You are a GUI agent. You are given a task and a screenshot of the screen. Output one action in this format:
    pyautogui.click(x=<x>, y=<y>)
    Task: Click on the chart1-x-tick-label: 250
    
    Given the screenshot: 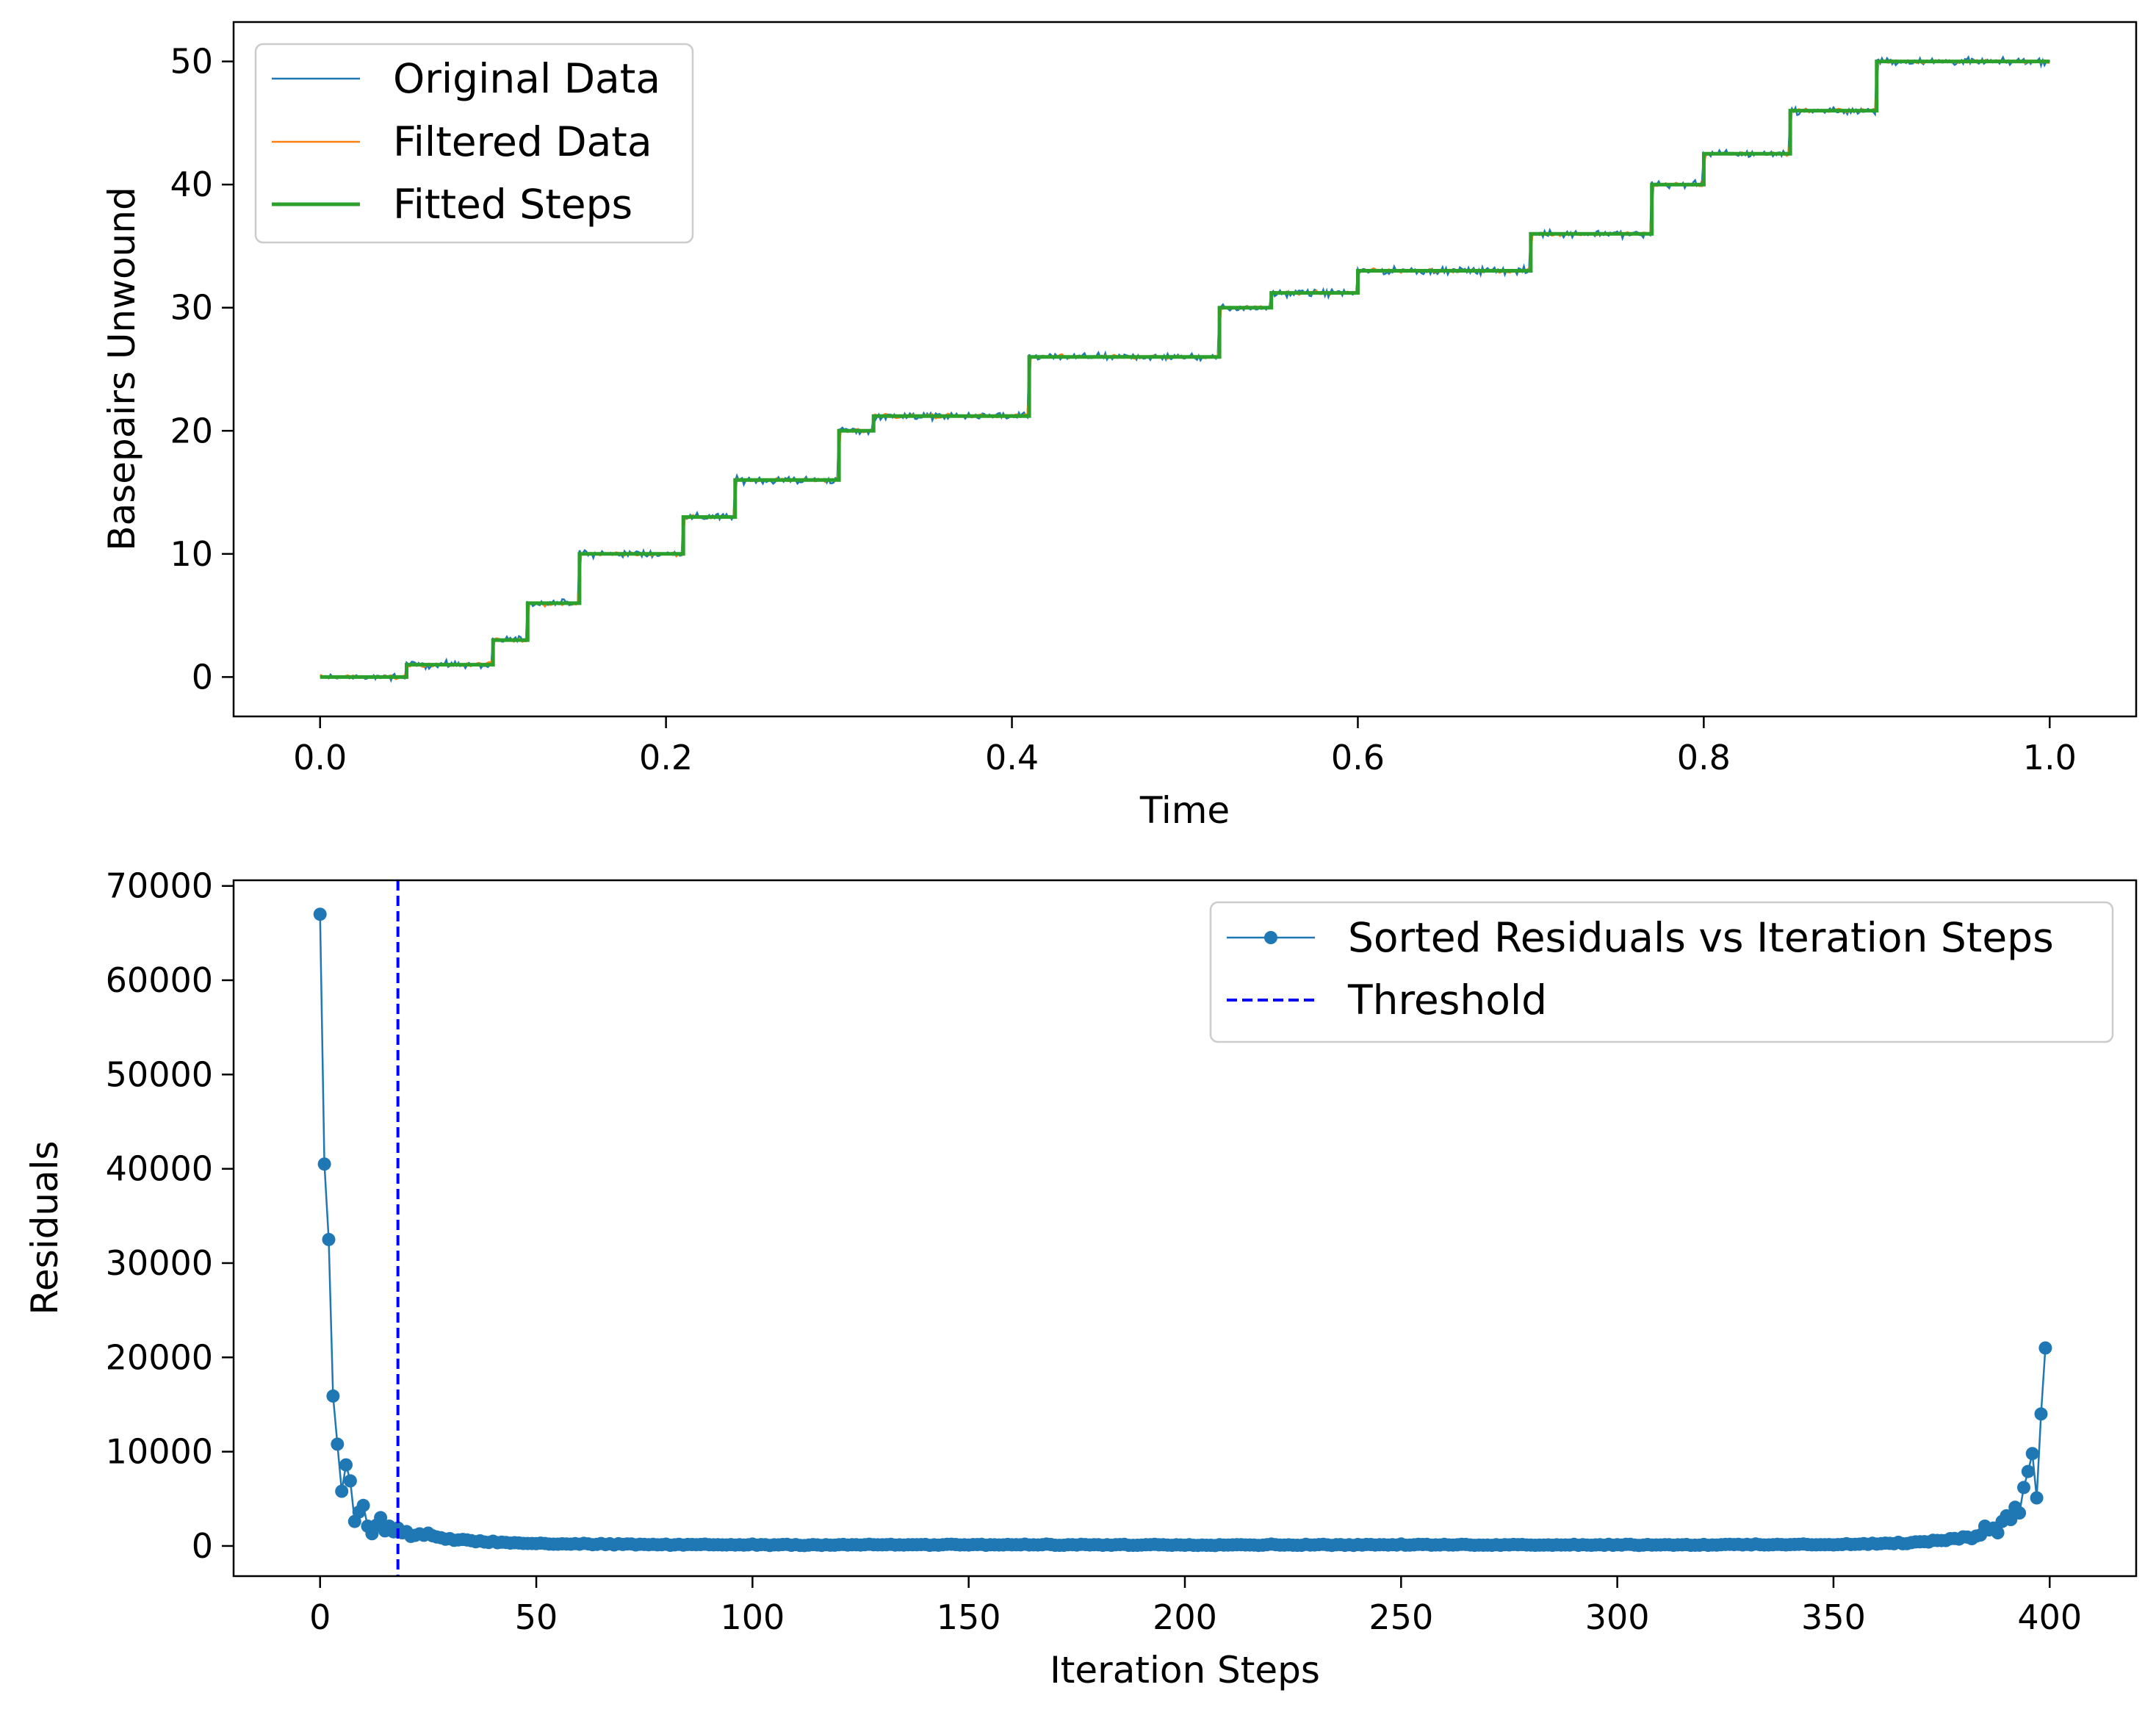 What is the action you would take?
    pyautogui.click(x=1401, y=1617)
    